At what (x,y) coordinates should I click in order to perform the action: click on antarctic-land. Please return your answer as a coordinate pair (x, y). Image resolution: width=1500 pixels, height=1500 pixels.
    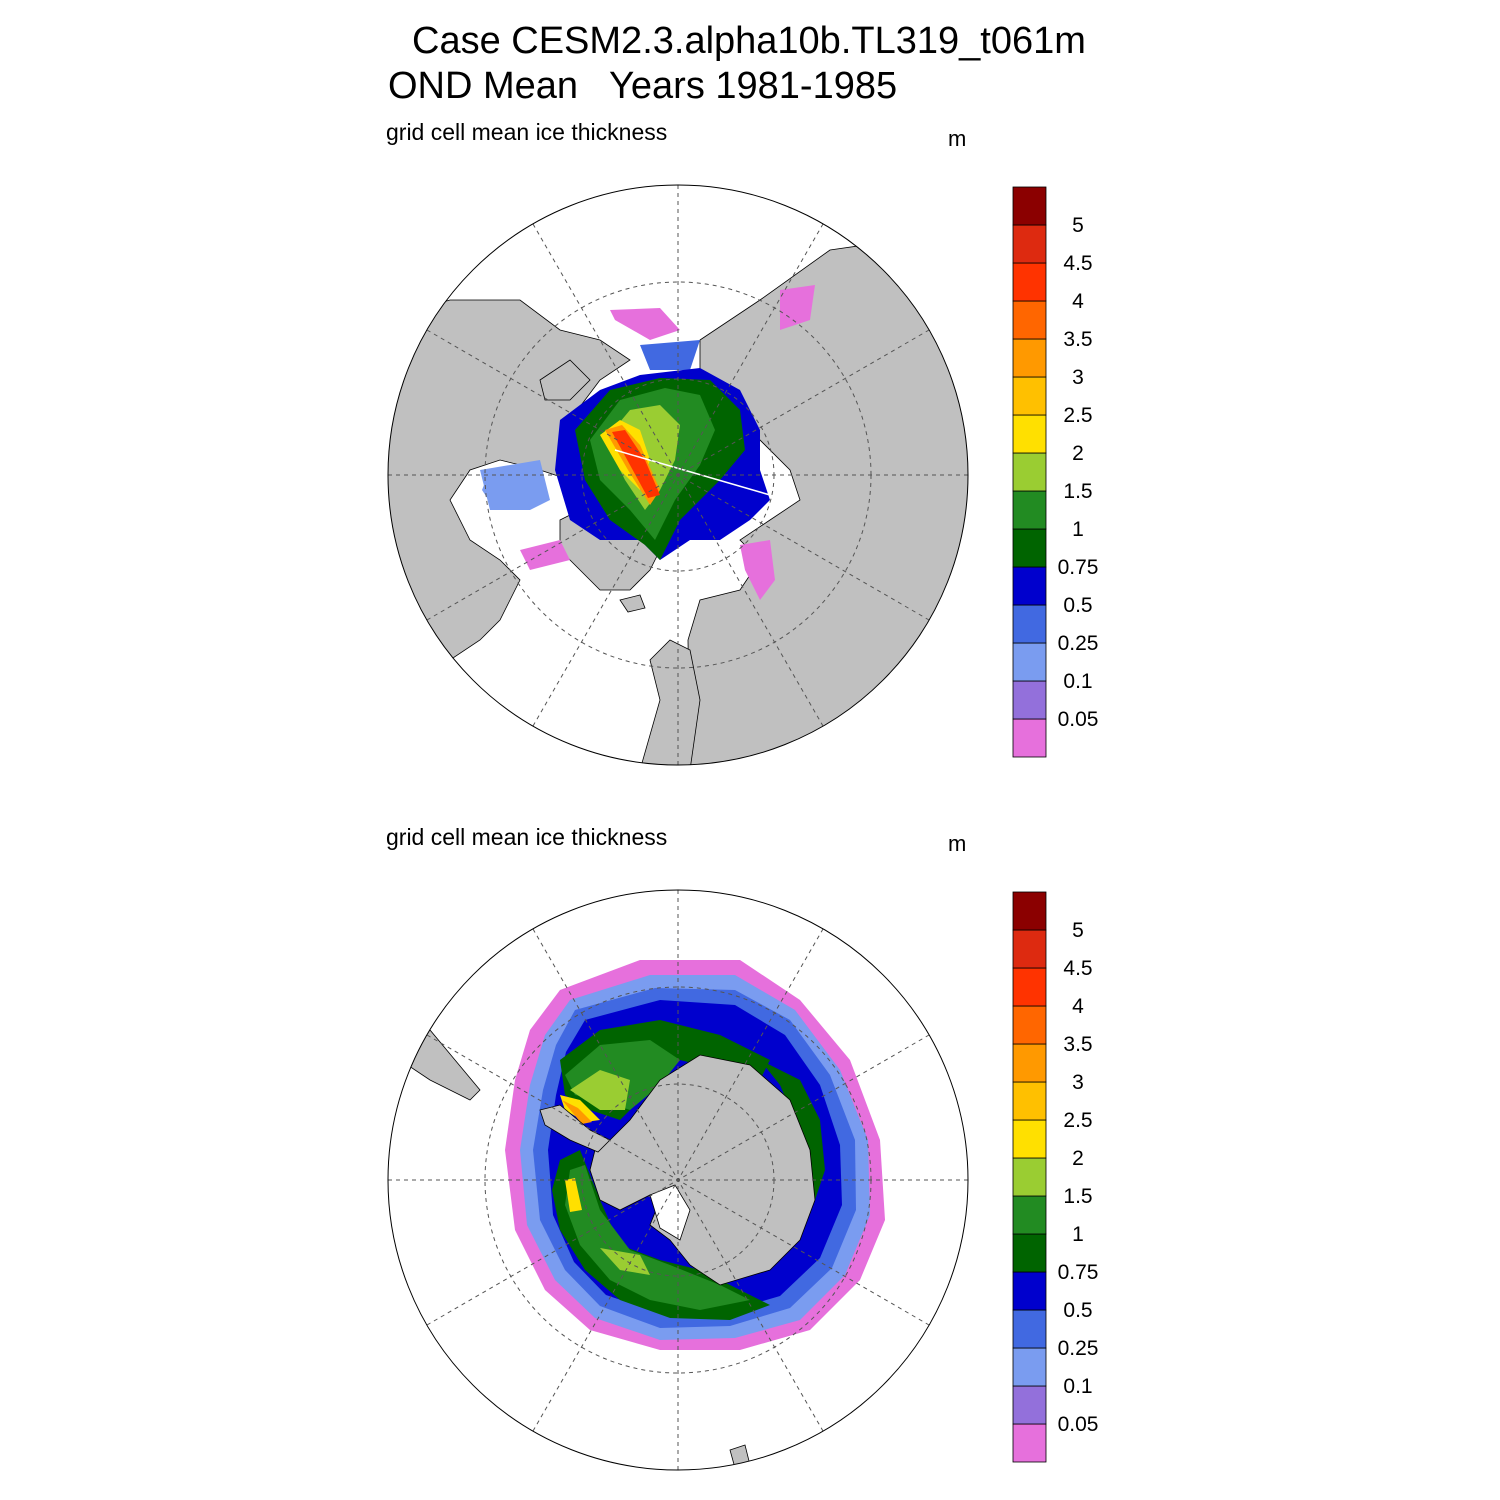
    Looking at the image, I should click on (602, 1239).